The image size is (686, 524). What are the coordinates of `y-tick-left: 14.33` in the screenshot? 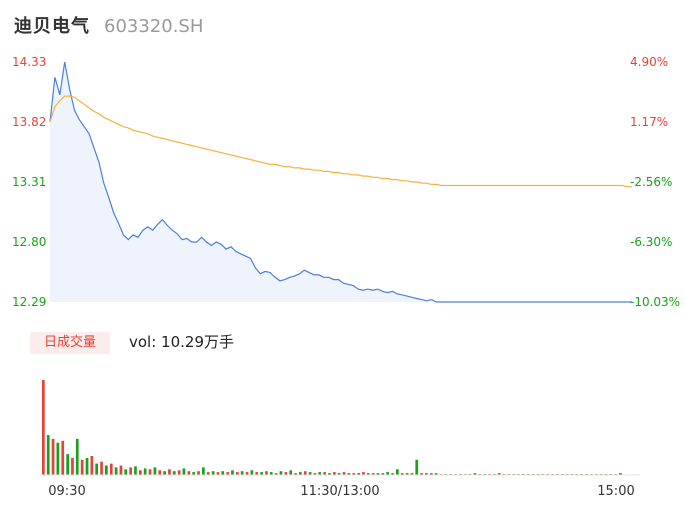 It's located at (29, 62).